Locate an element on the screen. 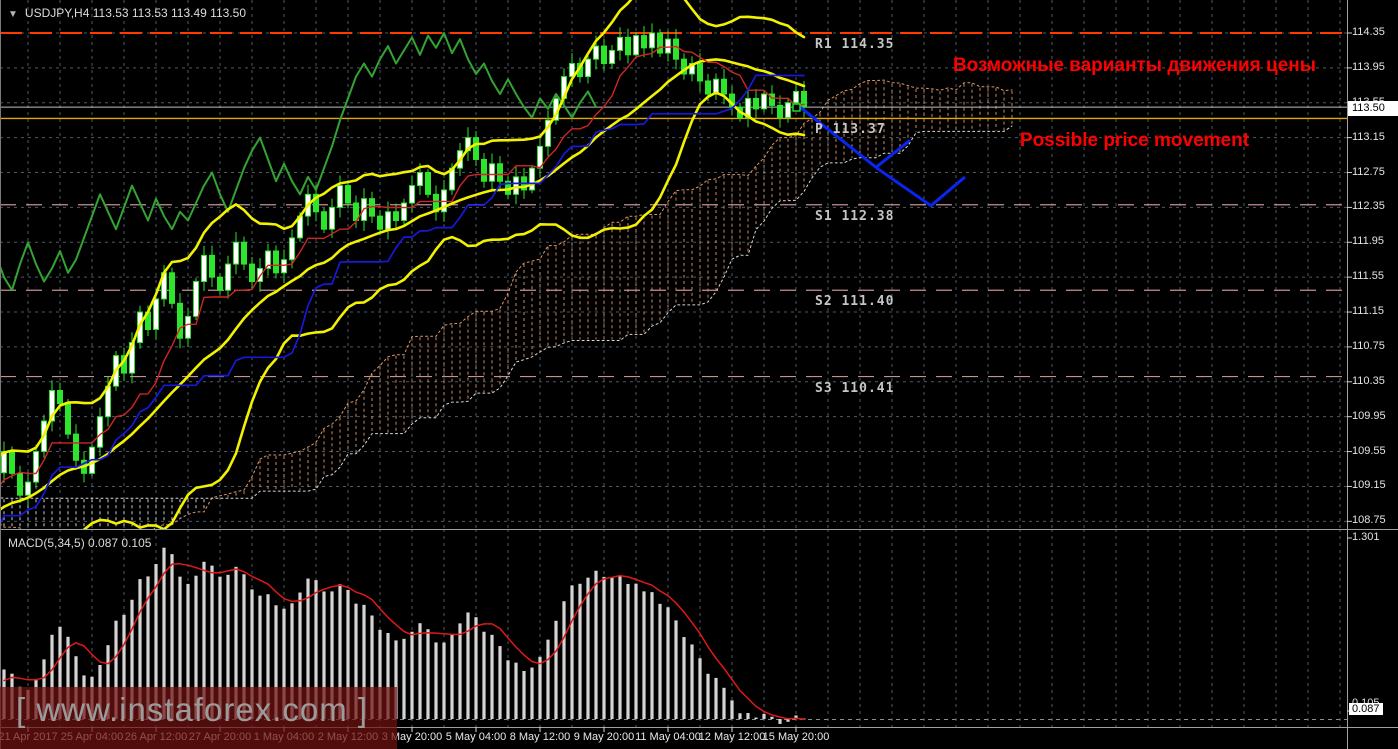 This screenshot has height=749, width=1398. price-axis-label: 112.75 is located at coordinates (1368, 171).